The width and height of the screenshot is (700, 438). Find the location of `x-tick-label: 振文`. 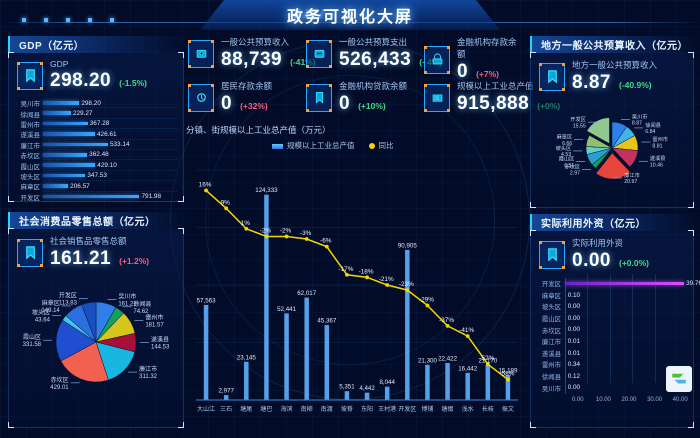

x-tick-label: 振文 is located at coordinates (508, 409).